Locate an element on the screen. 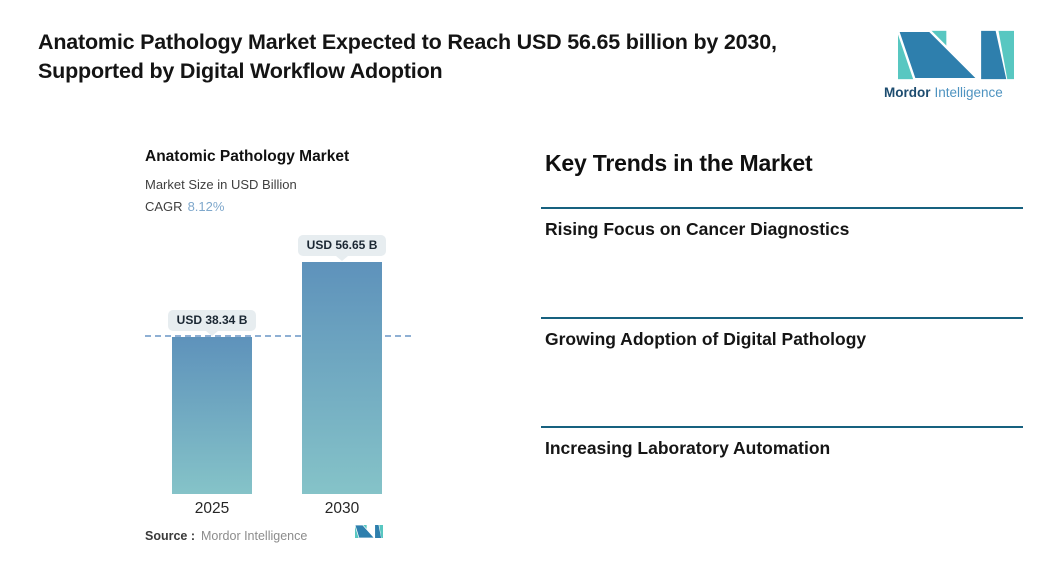 Image resolution: width=1048 pixels, height=568 pixels. chart-subtitle: Market Size in USD Billion is located at coordinates (221, 184).